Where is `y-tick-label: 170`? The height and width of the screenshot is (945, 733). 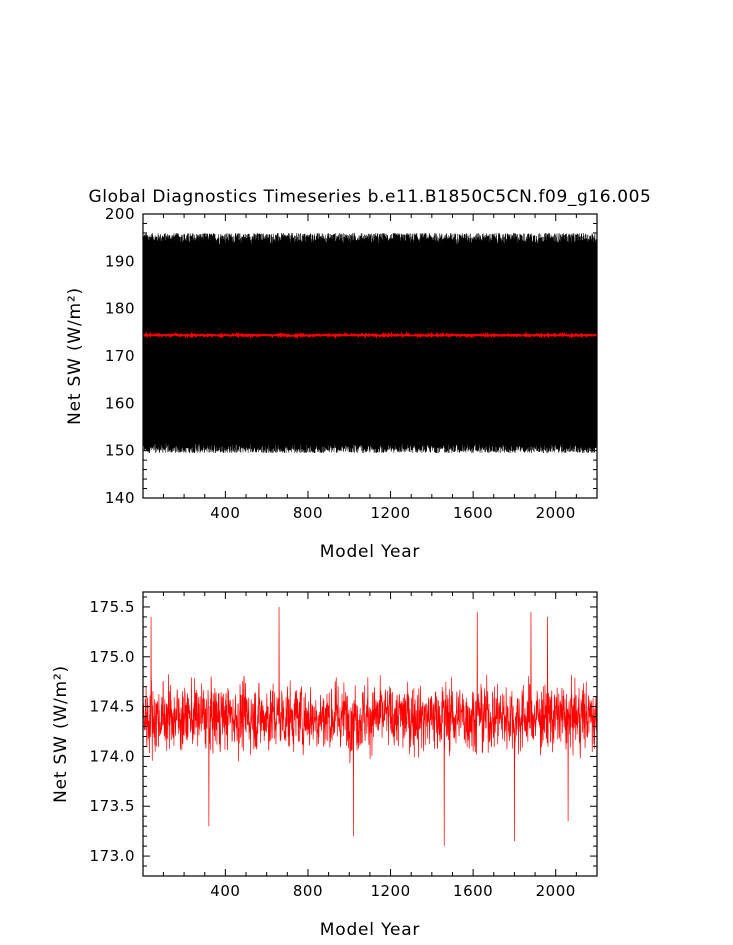 y-tick-label: 170 is located at coordinates (120, 356).